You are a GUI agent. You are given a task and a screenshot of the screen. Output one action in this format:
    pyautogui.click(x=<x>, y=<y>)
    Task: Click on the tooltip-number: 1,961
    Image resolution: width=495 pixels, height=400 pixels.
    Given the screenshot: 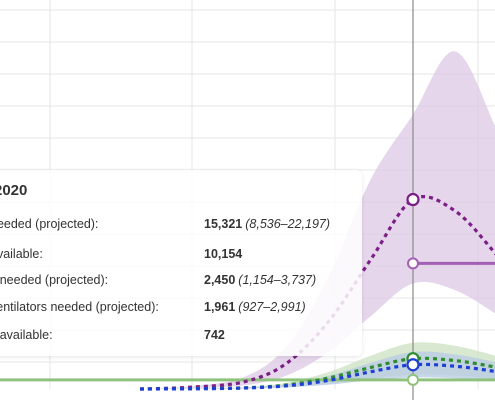 What is the action you would take?
    pyautogui.click(x=220, y=307)
    